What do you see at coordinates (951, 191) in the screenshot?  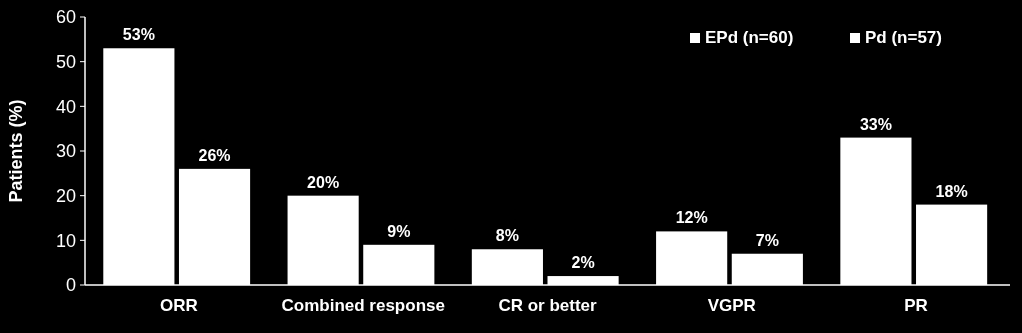 I see `data-label: 18%` at bounding box center [951, 191].